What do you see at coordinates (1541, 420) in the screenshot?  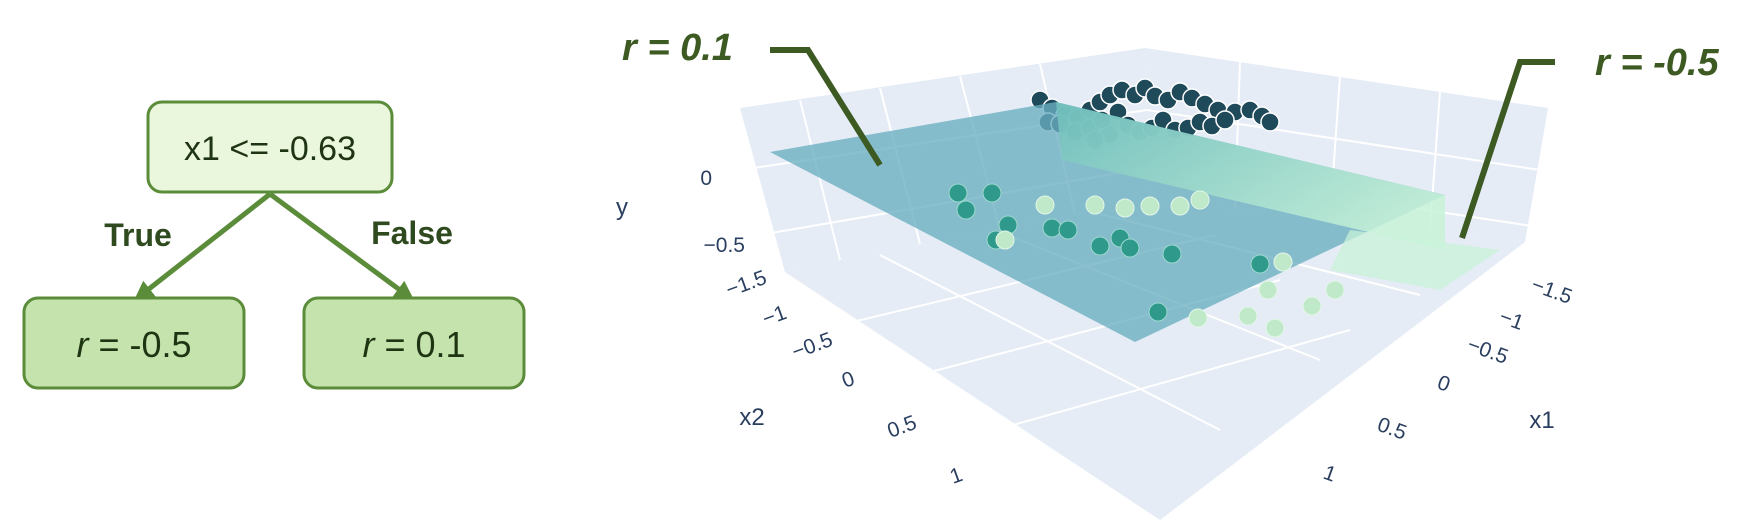 I see `x1-axis-title: x1` at bounding box center [1541, 420].